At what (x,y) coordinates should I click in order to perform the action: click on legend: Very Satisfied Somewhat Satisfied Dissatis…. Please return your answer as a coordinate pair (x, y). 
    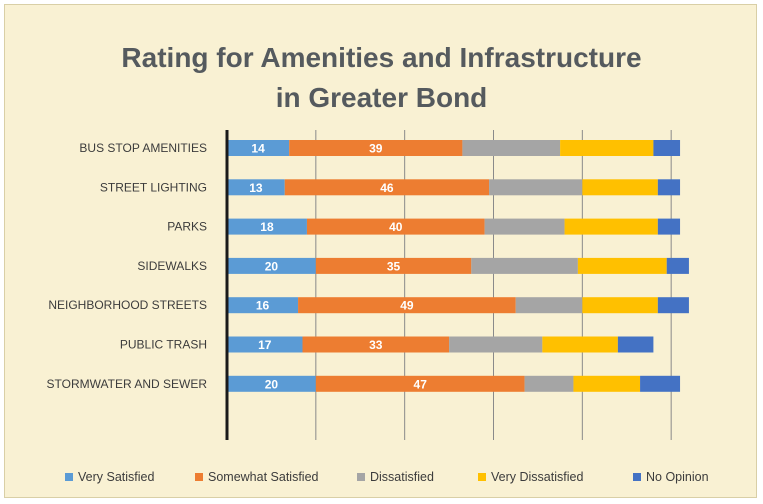
    Looking at the image, I should click on (387, 477).